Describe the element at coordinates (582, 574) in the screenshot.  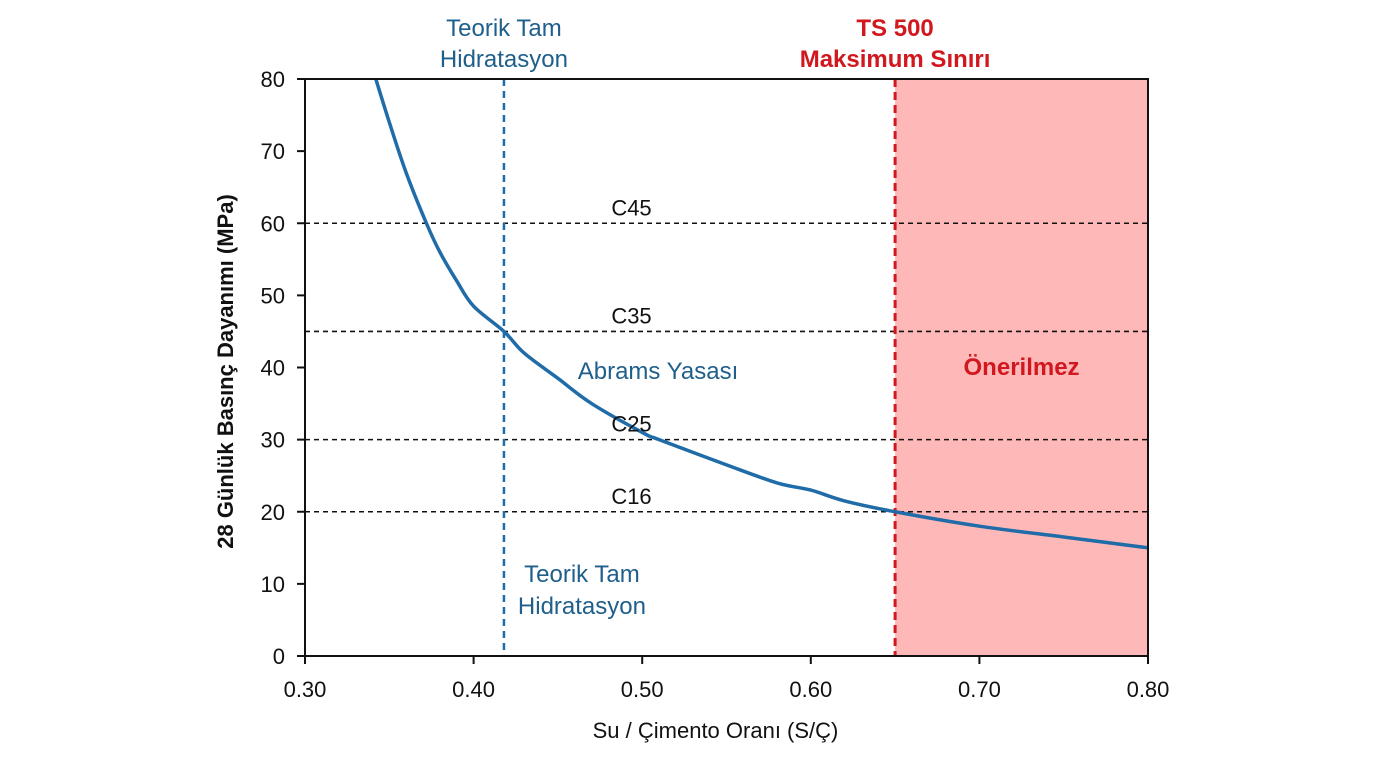
I see `hydration-label-bottom-line1: Teorik Tam` at that location.